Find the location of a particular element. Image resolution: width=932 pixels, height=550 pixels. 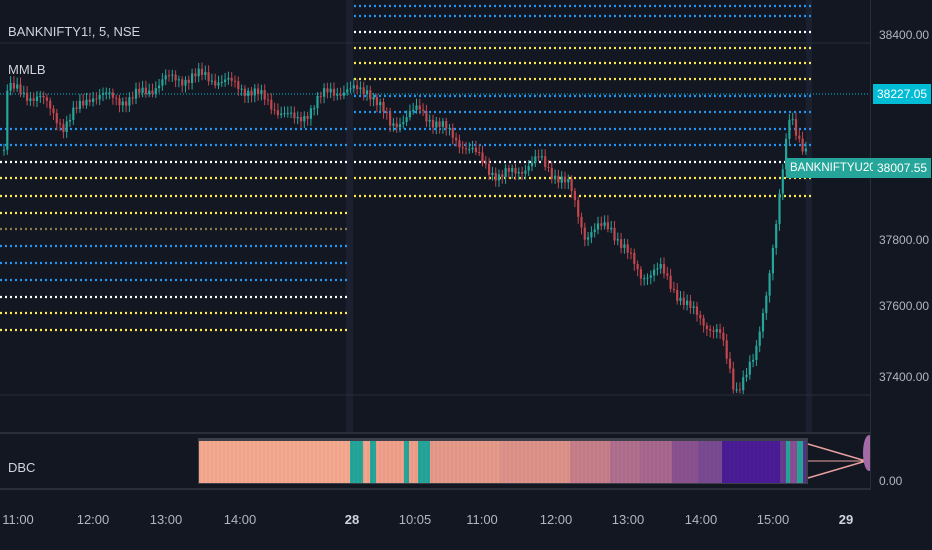

time-tick-label: 15:00 is located at coordinates (773, 519).